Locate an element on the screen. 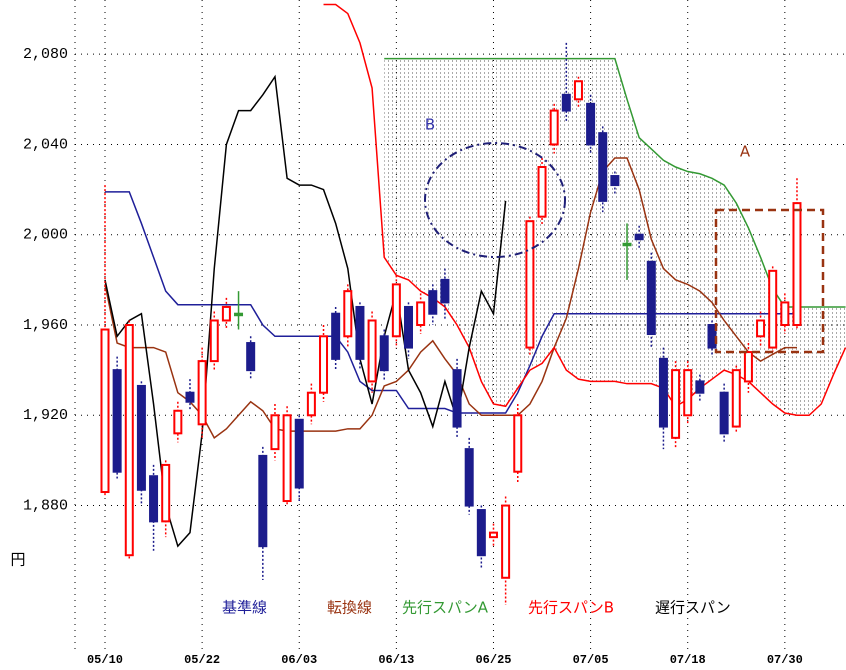  x-tick-label: 05/10 is located at coordinates (105, 660).